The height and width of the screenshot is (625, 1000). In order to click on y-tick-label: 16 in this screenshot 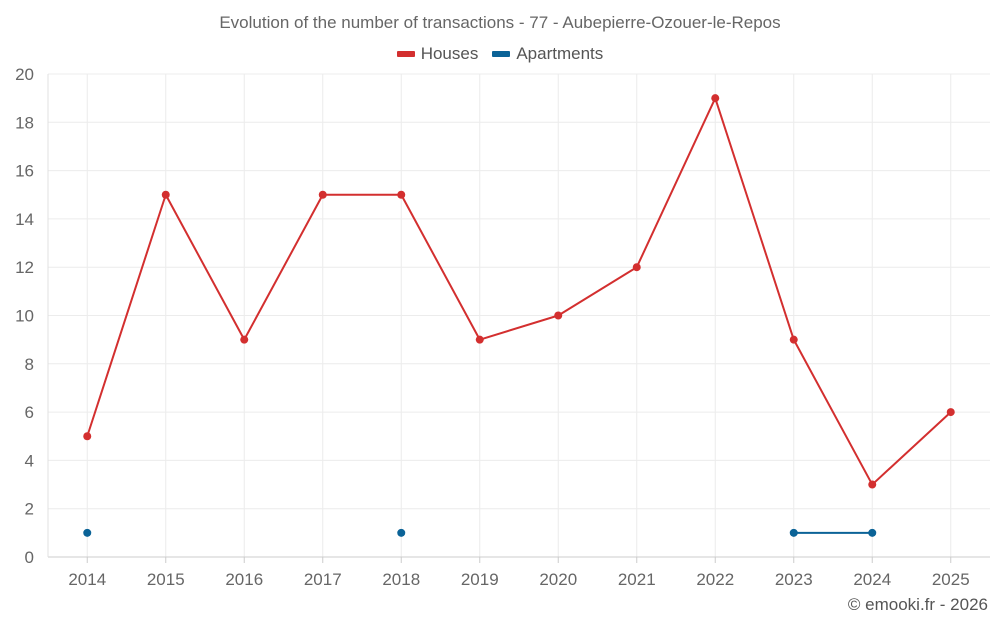, I will do `click(24, 171)`.